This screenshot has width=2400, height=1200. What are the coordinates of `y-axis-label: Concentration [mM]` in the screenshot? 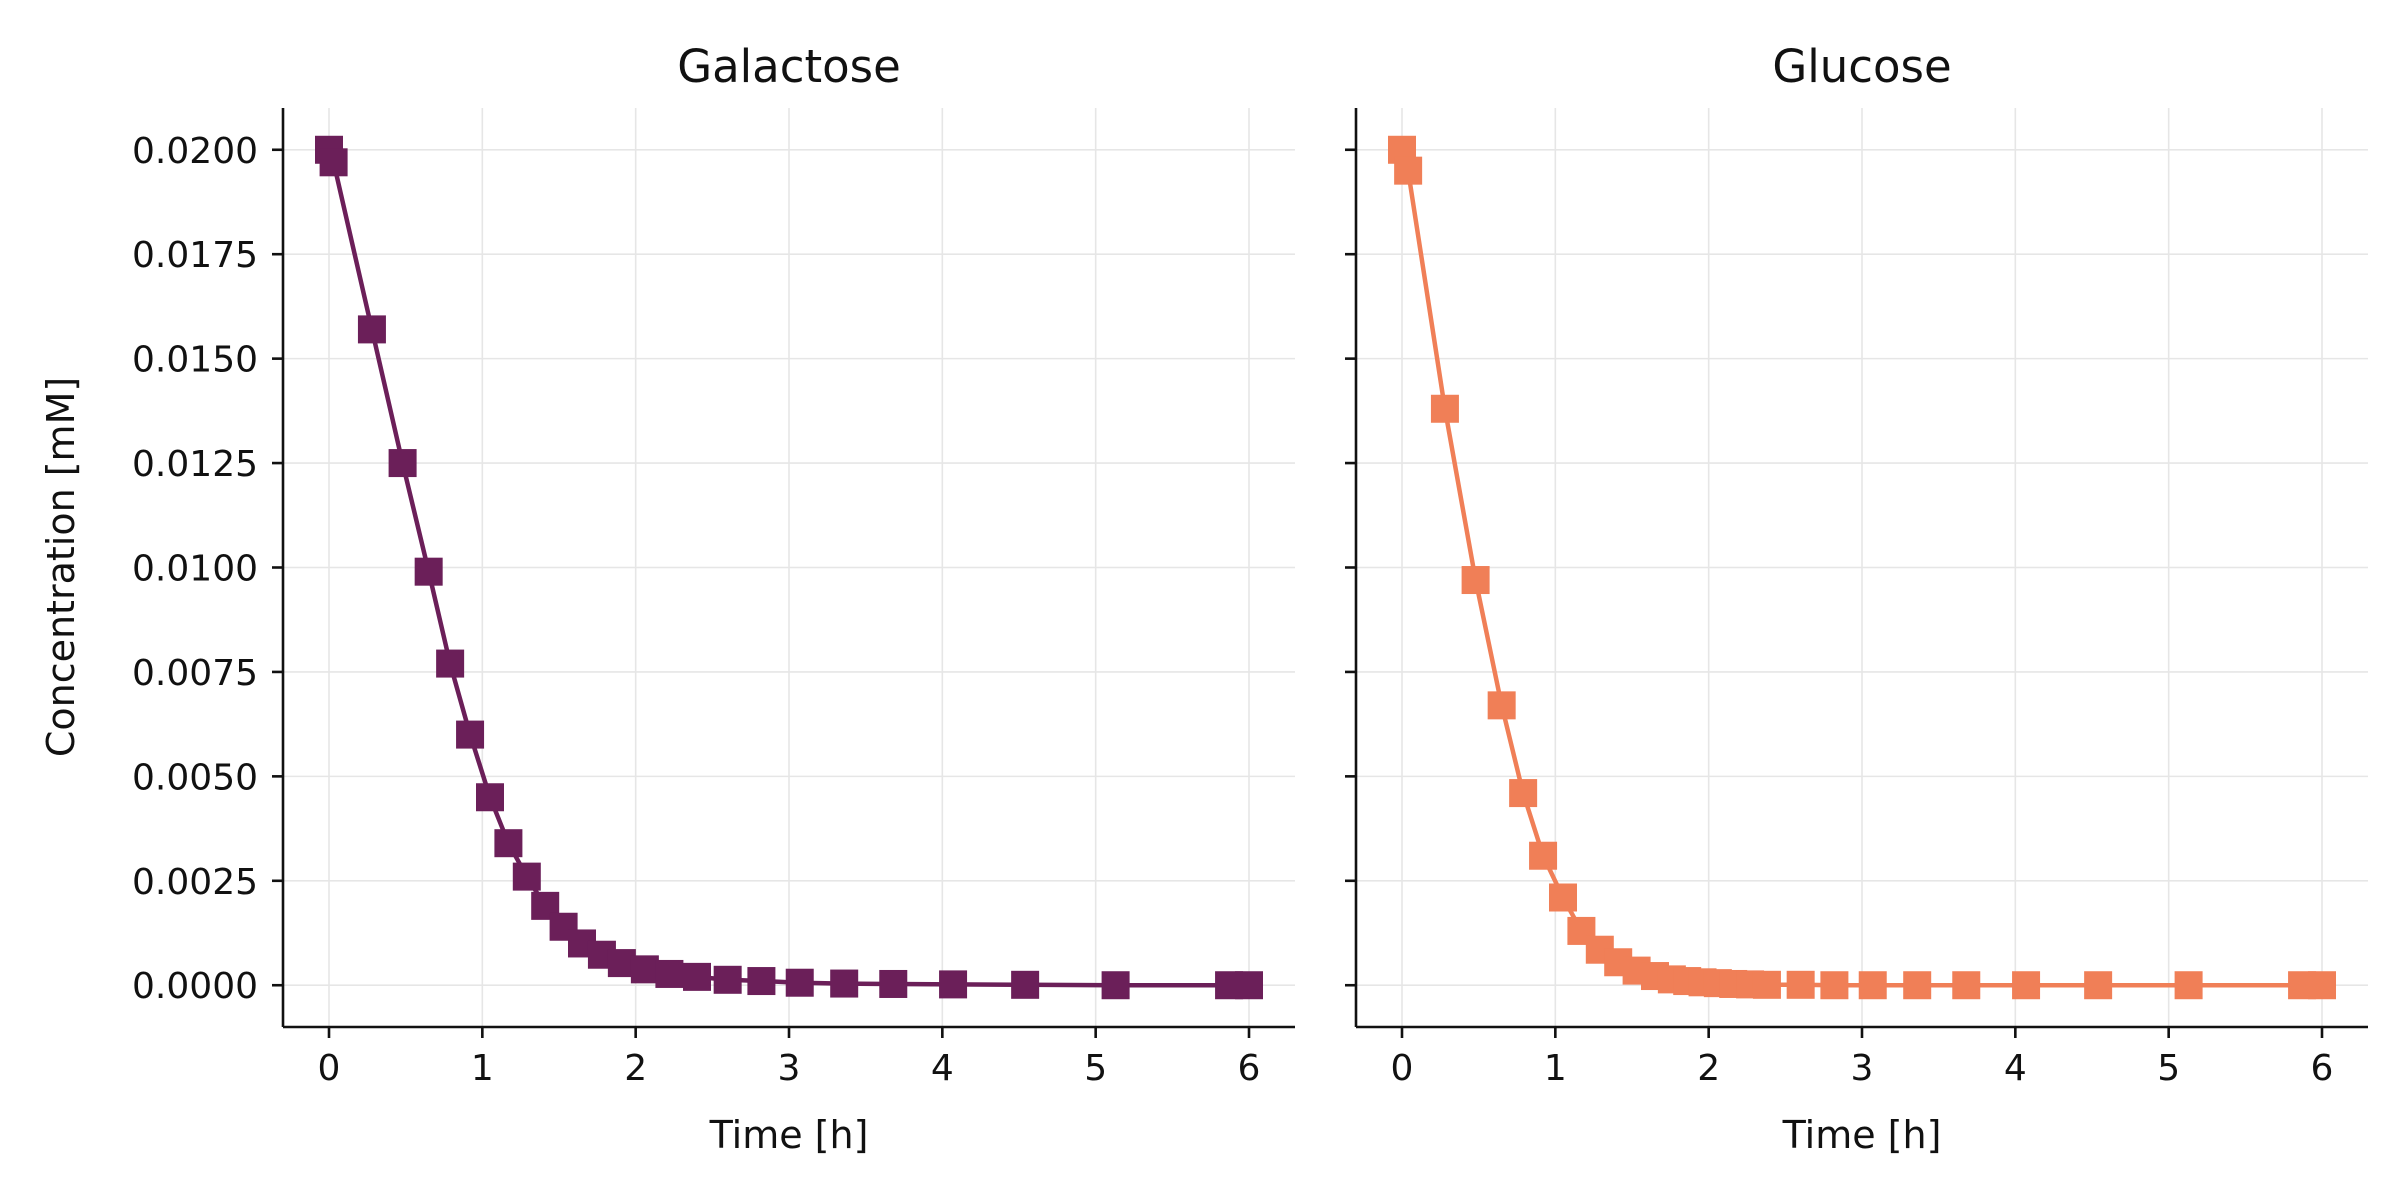 It's located at (61, 567).